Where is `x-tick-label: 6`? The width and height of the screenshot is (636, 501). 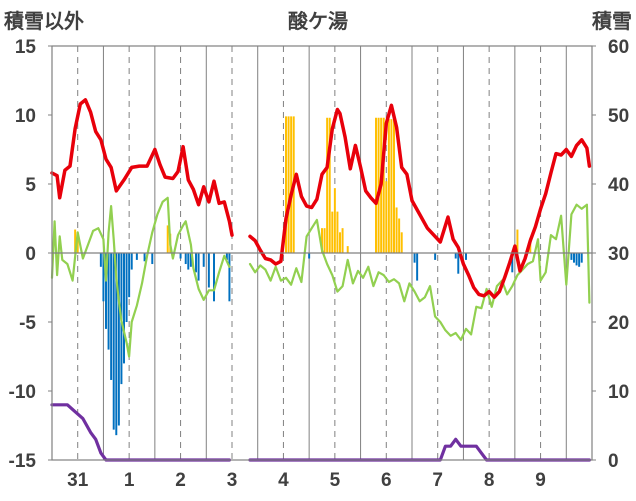 x-tick-label: 6 is located at coordinates (386, 480).